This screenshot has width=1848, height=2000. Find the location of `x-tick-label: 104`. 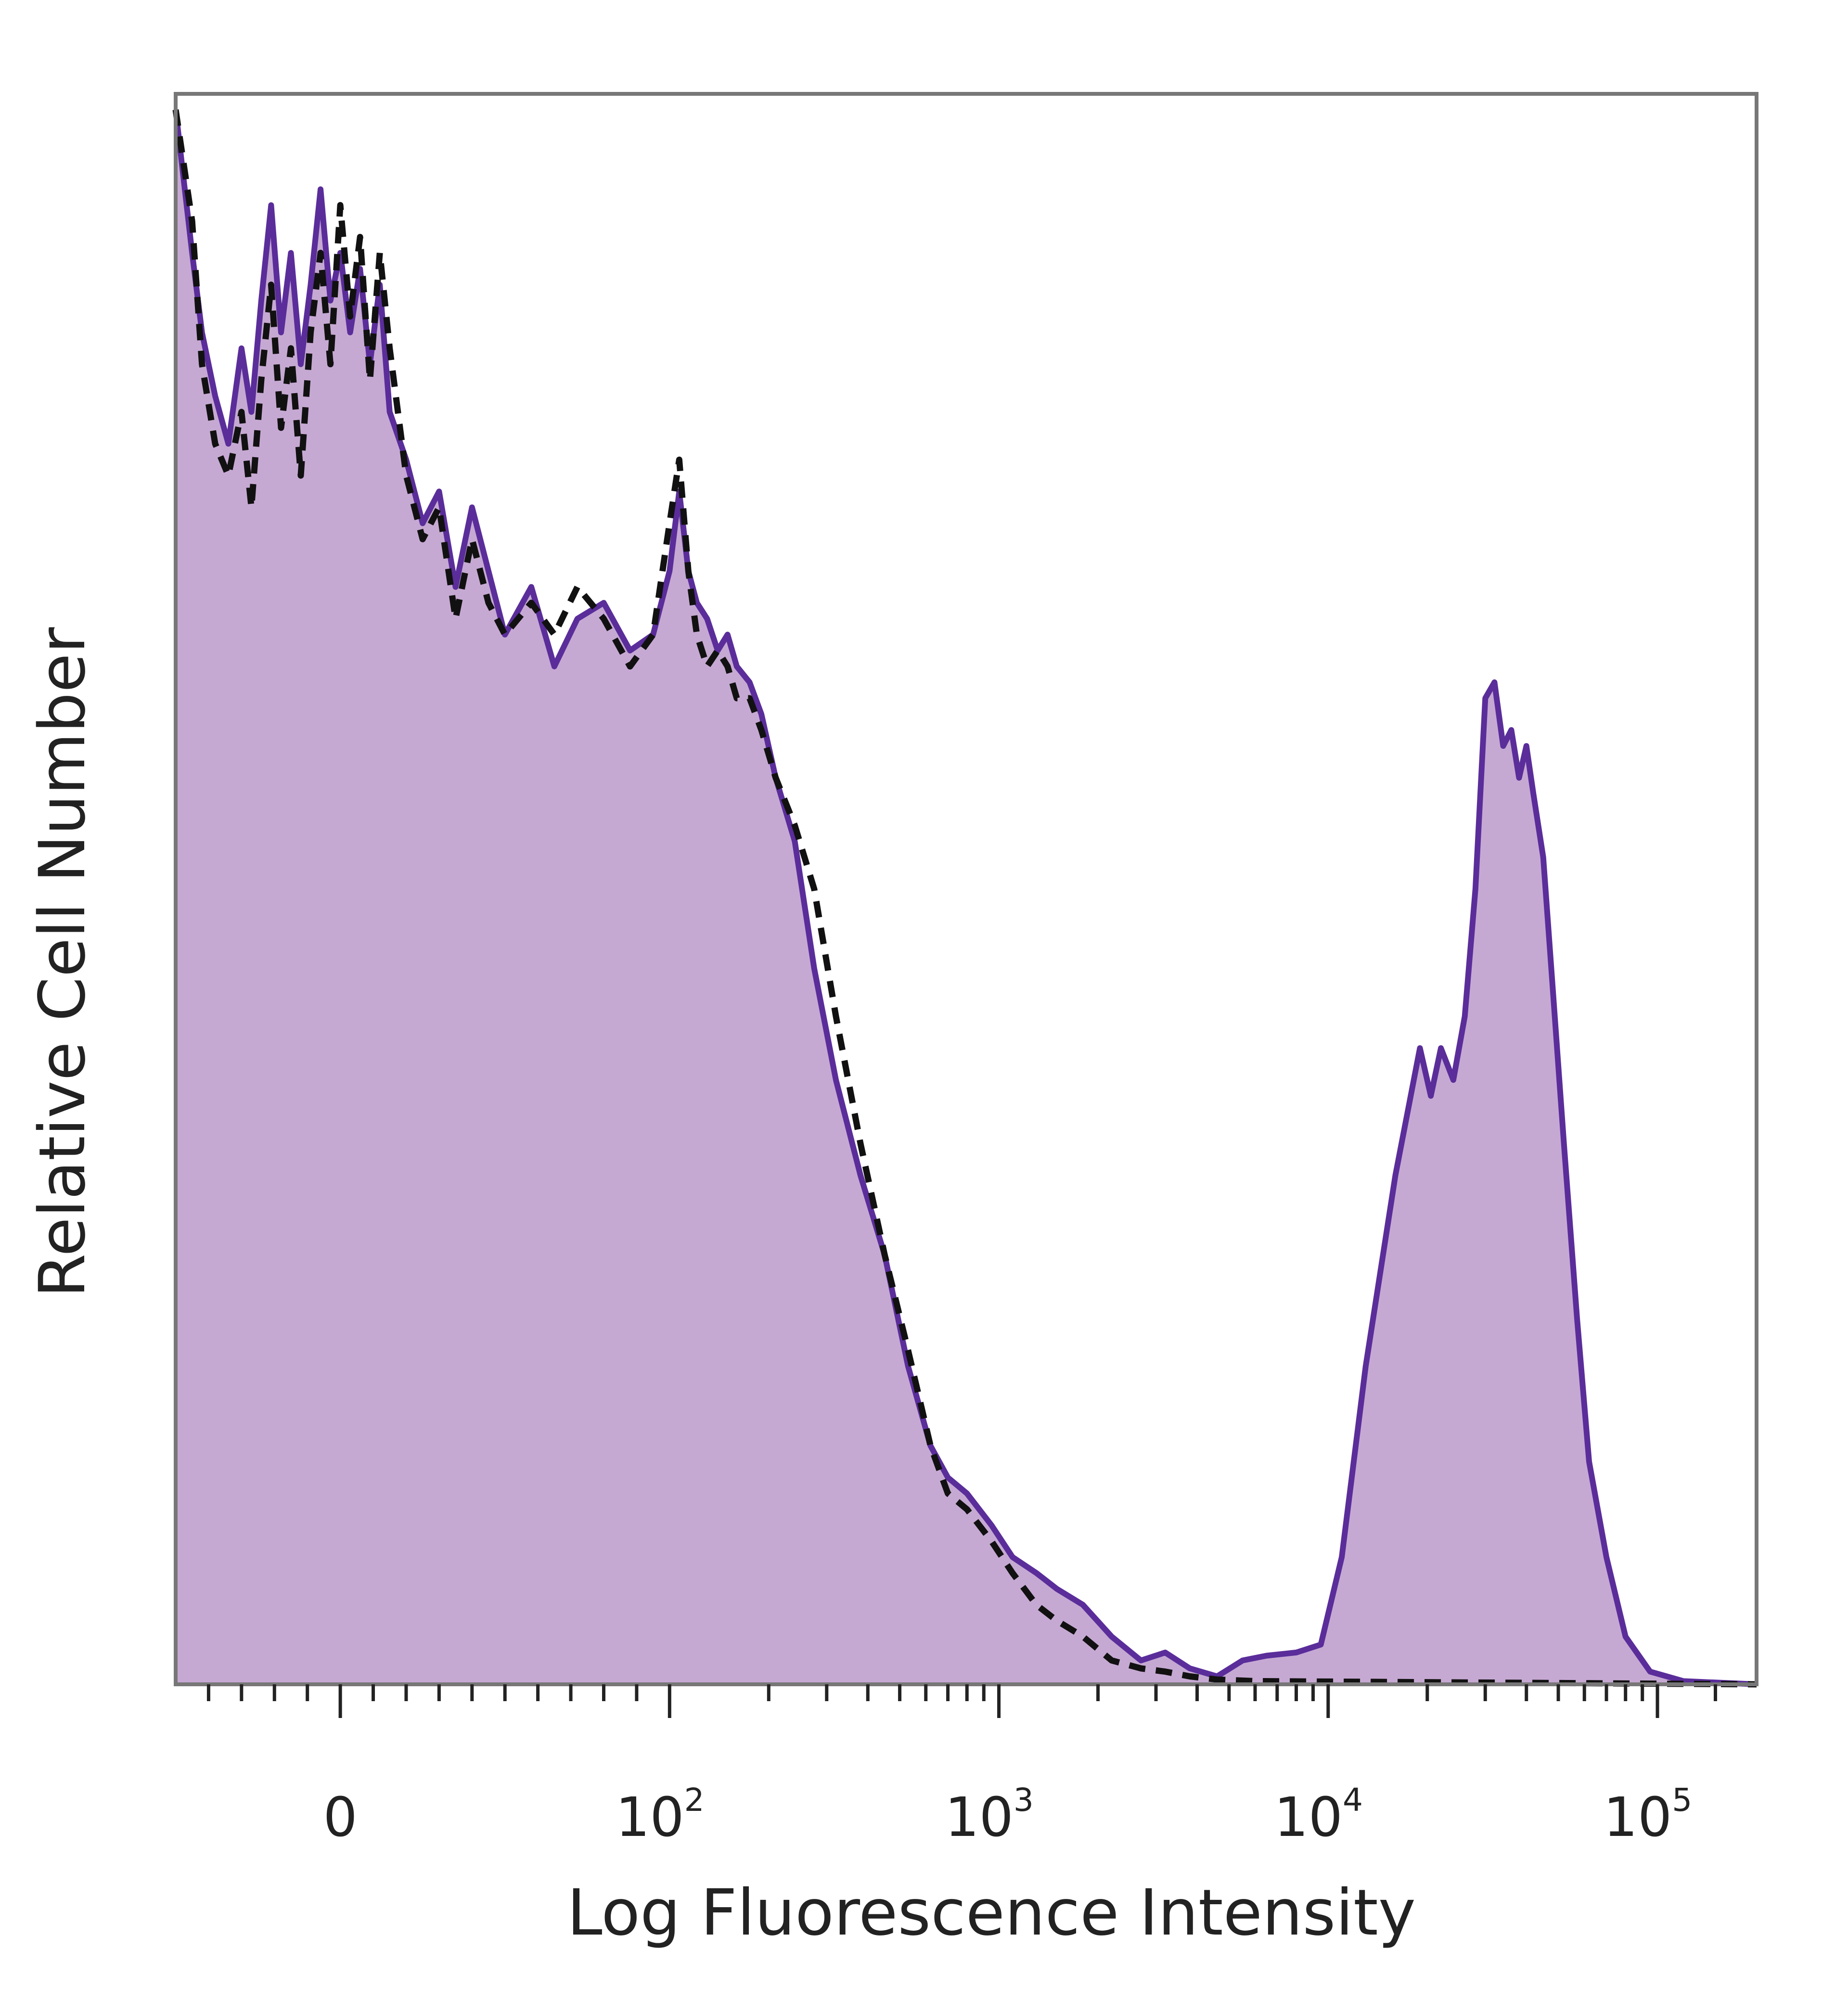

x-tick-label: 104 is located at coordinates (1318, 1815).